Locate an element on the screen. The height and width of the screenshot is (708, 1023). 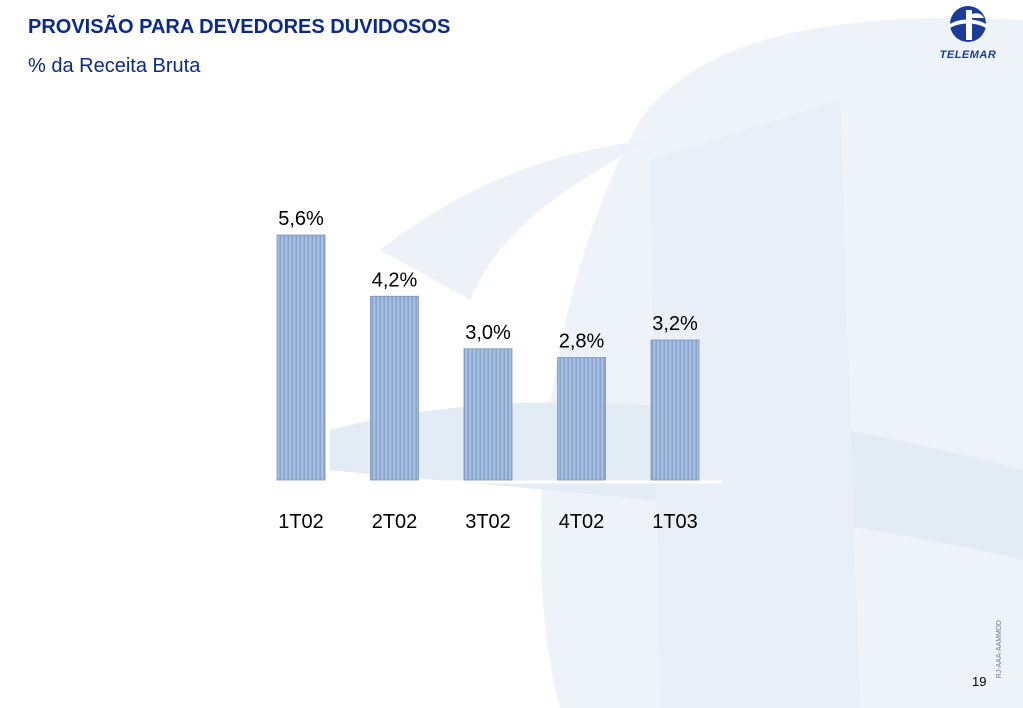
page-subtitle: % da Receita Bruta is located at coordinates (114, 66).